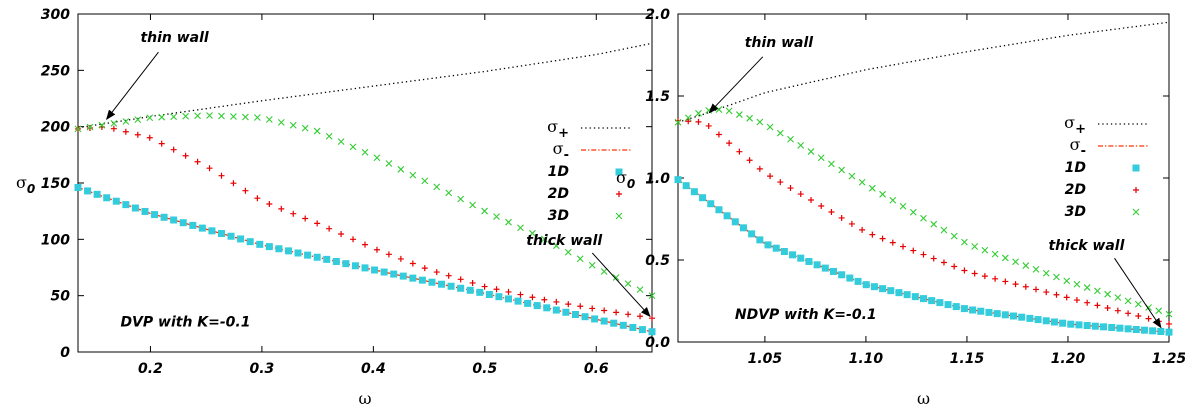 The width and height of the screenshot is (1185, 408). I want to click on legend-label: σ+, so click(1075, 125).